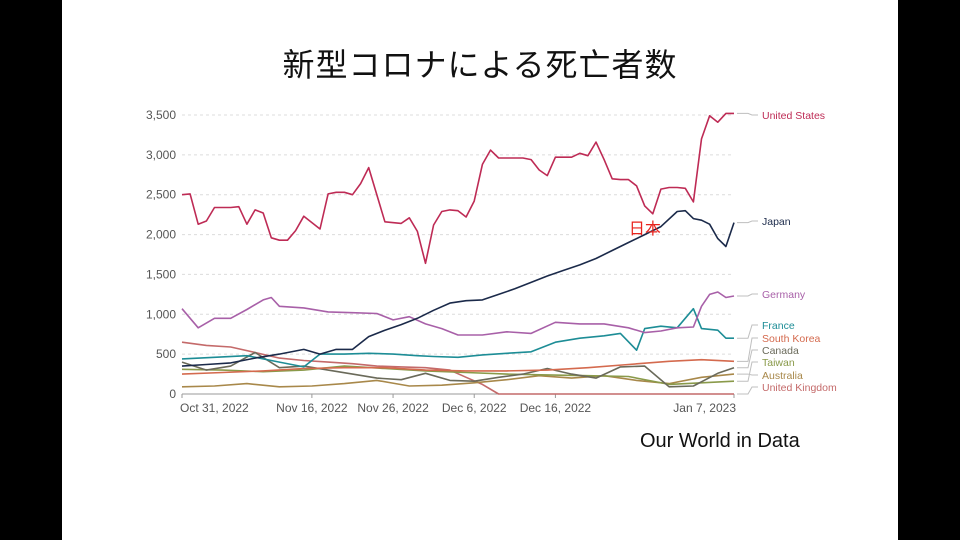 This screenshot has height=540, width=960. What do you see at coordinates (161, 195) in the screenshot?
I see `y-tick-label: 2,500` at bounding box center [161, 195].